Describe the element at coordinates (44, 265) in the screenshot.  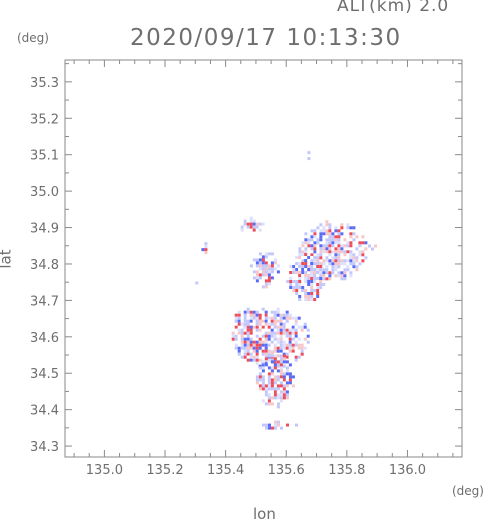
I see `y-tick-label: 34.8` at that location.